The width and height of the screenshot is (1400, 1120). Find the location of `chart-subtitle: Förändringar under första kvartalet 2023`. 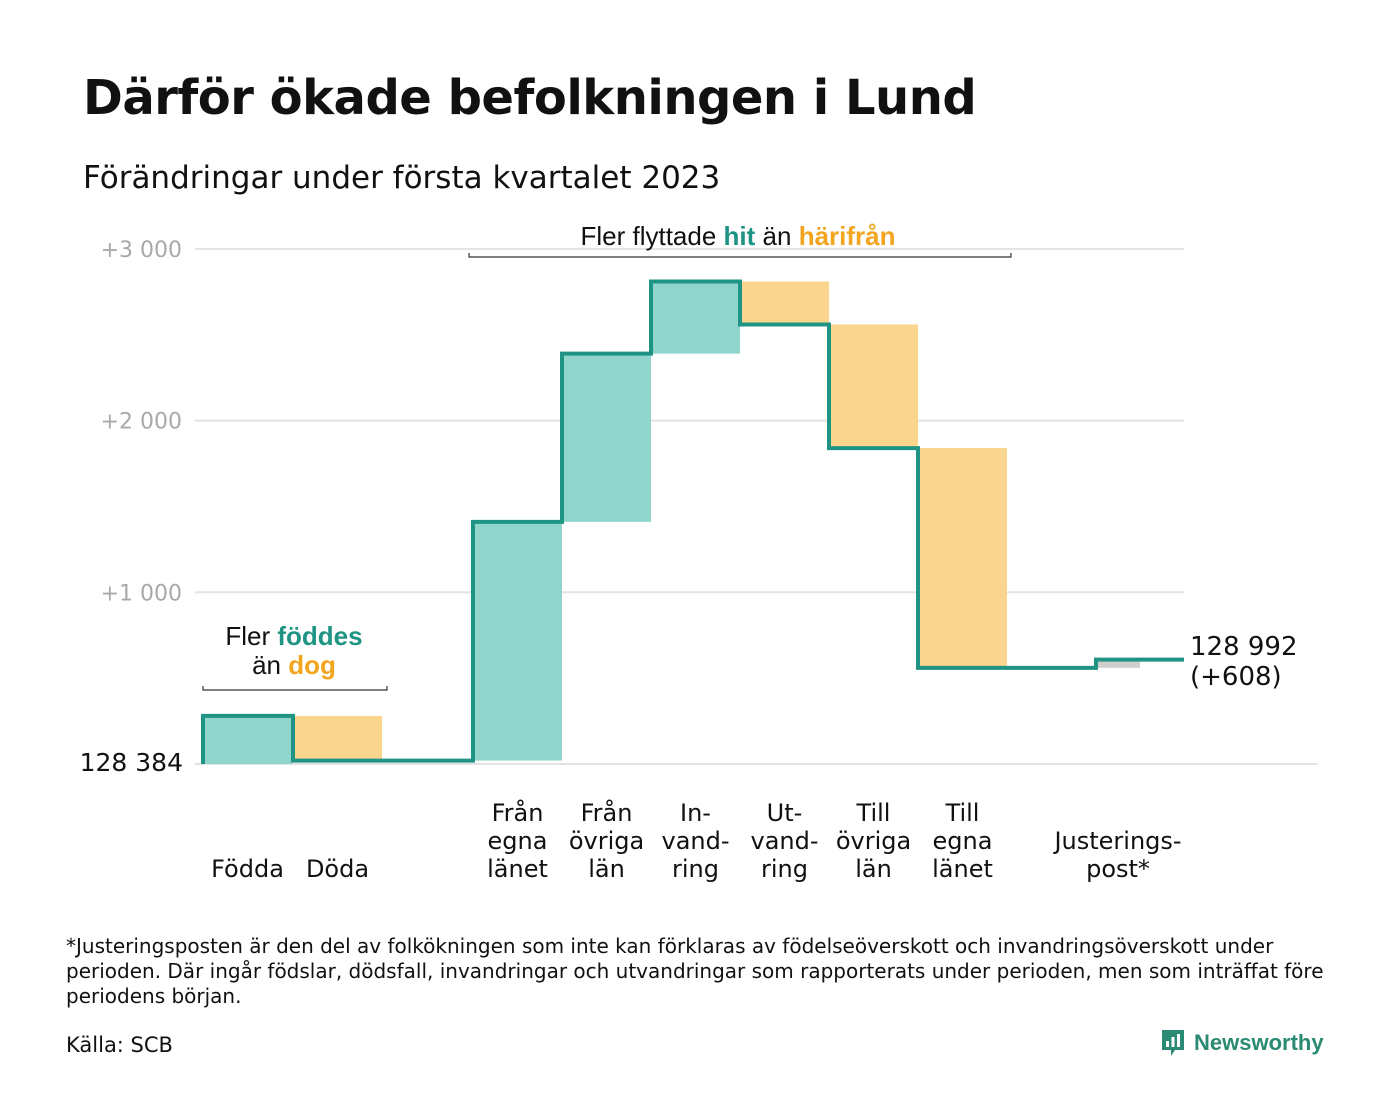

chart-subtitle: Förändringar under första kvartalet 2023 is located at coordinates (402, 178).